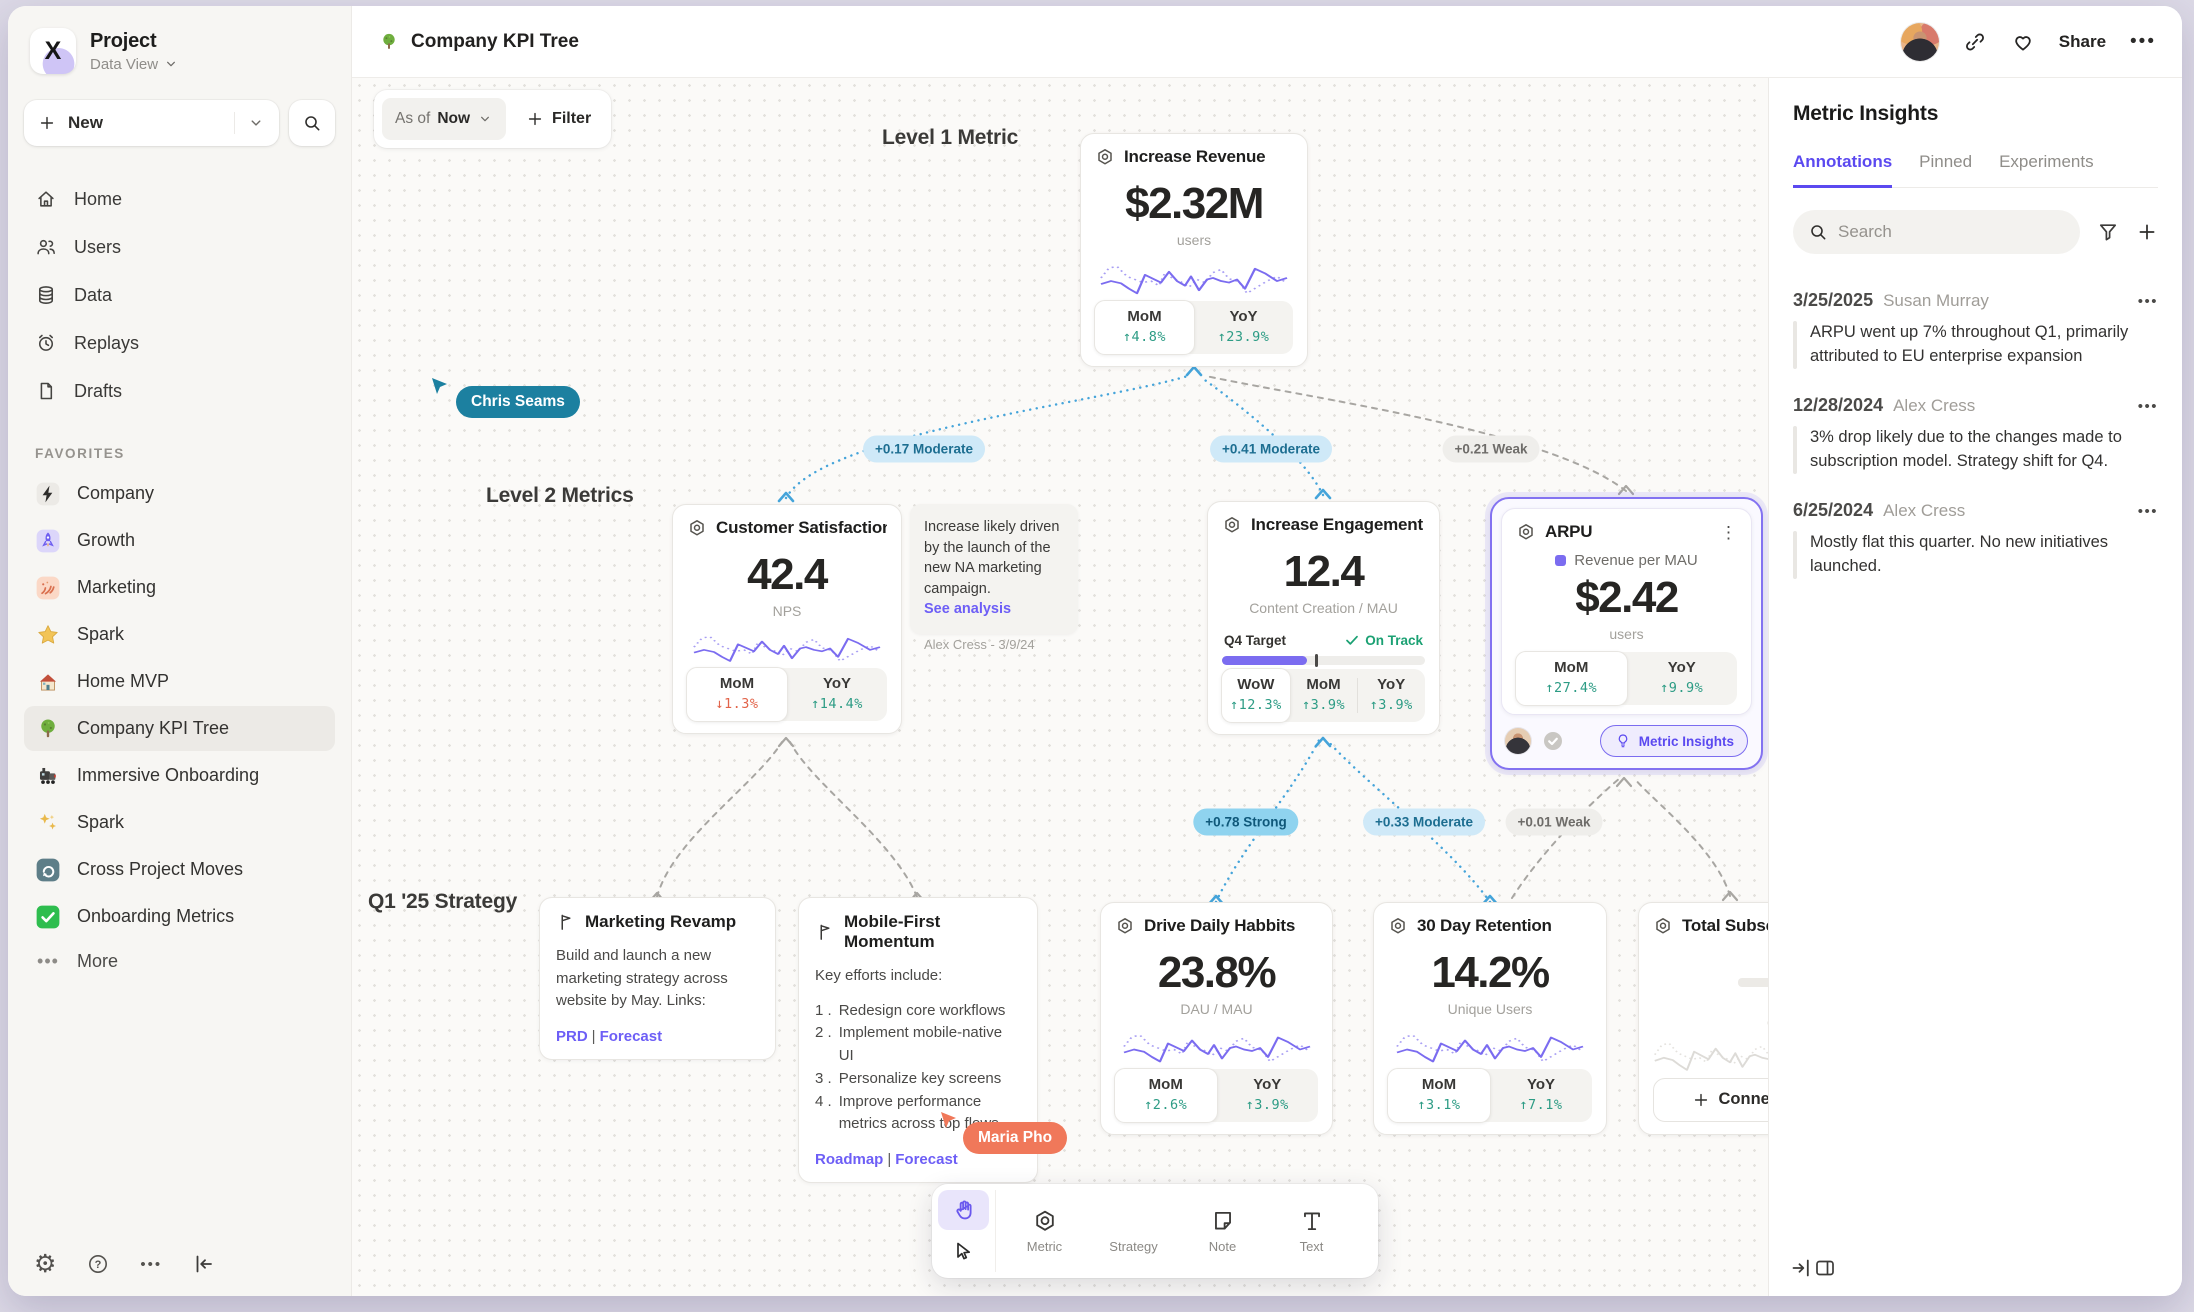  What do you see at coordinates (1553, 741) in the screenshot?
I see `verified-badge-icon` at bounding box center [1553, 741].